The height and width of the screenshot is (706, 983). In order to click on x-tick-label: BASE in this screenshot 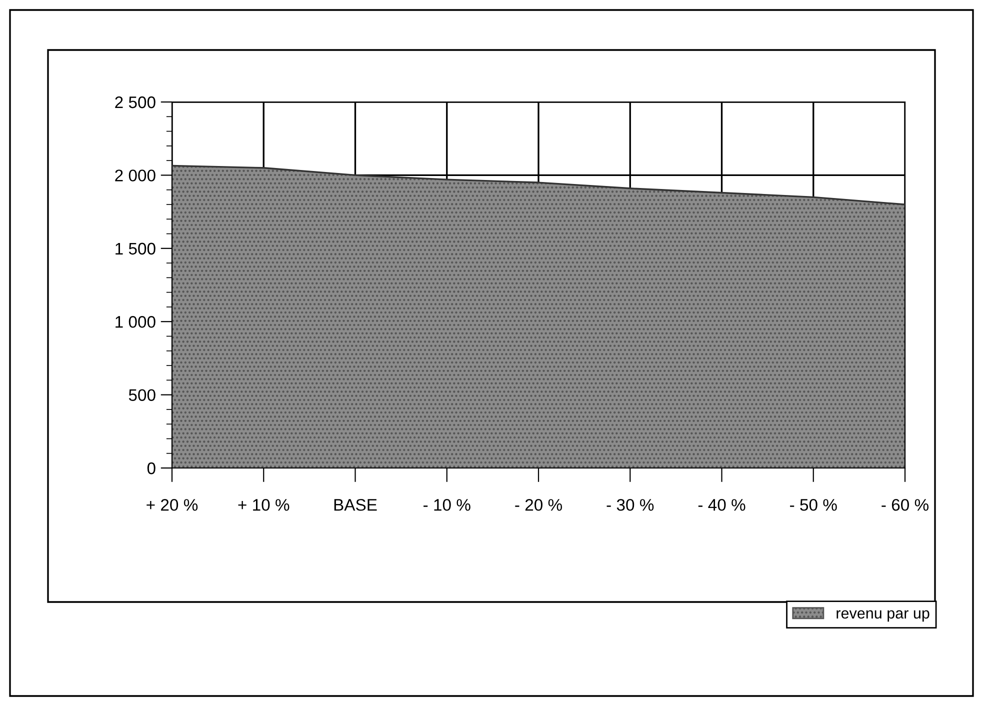, I will do `click(355, 504)`.